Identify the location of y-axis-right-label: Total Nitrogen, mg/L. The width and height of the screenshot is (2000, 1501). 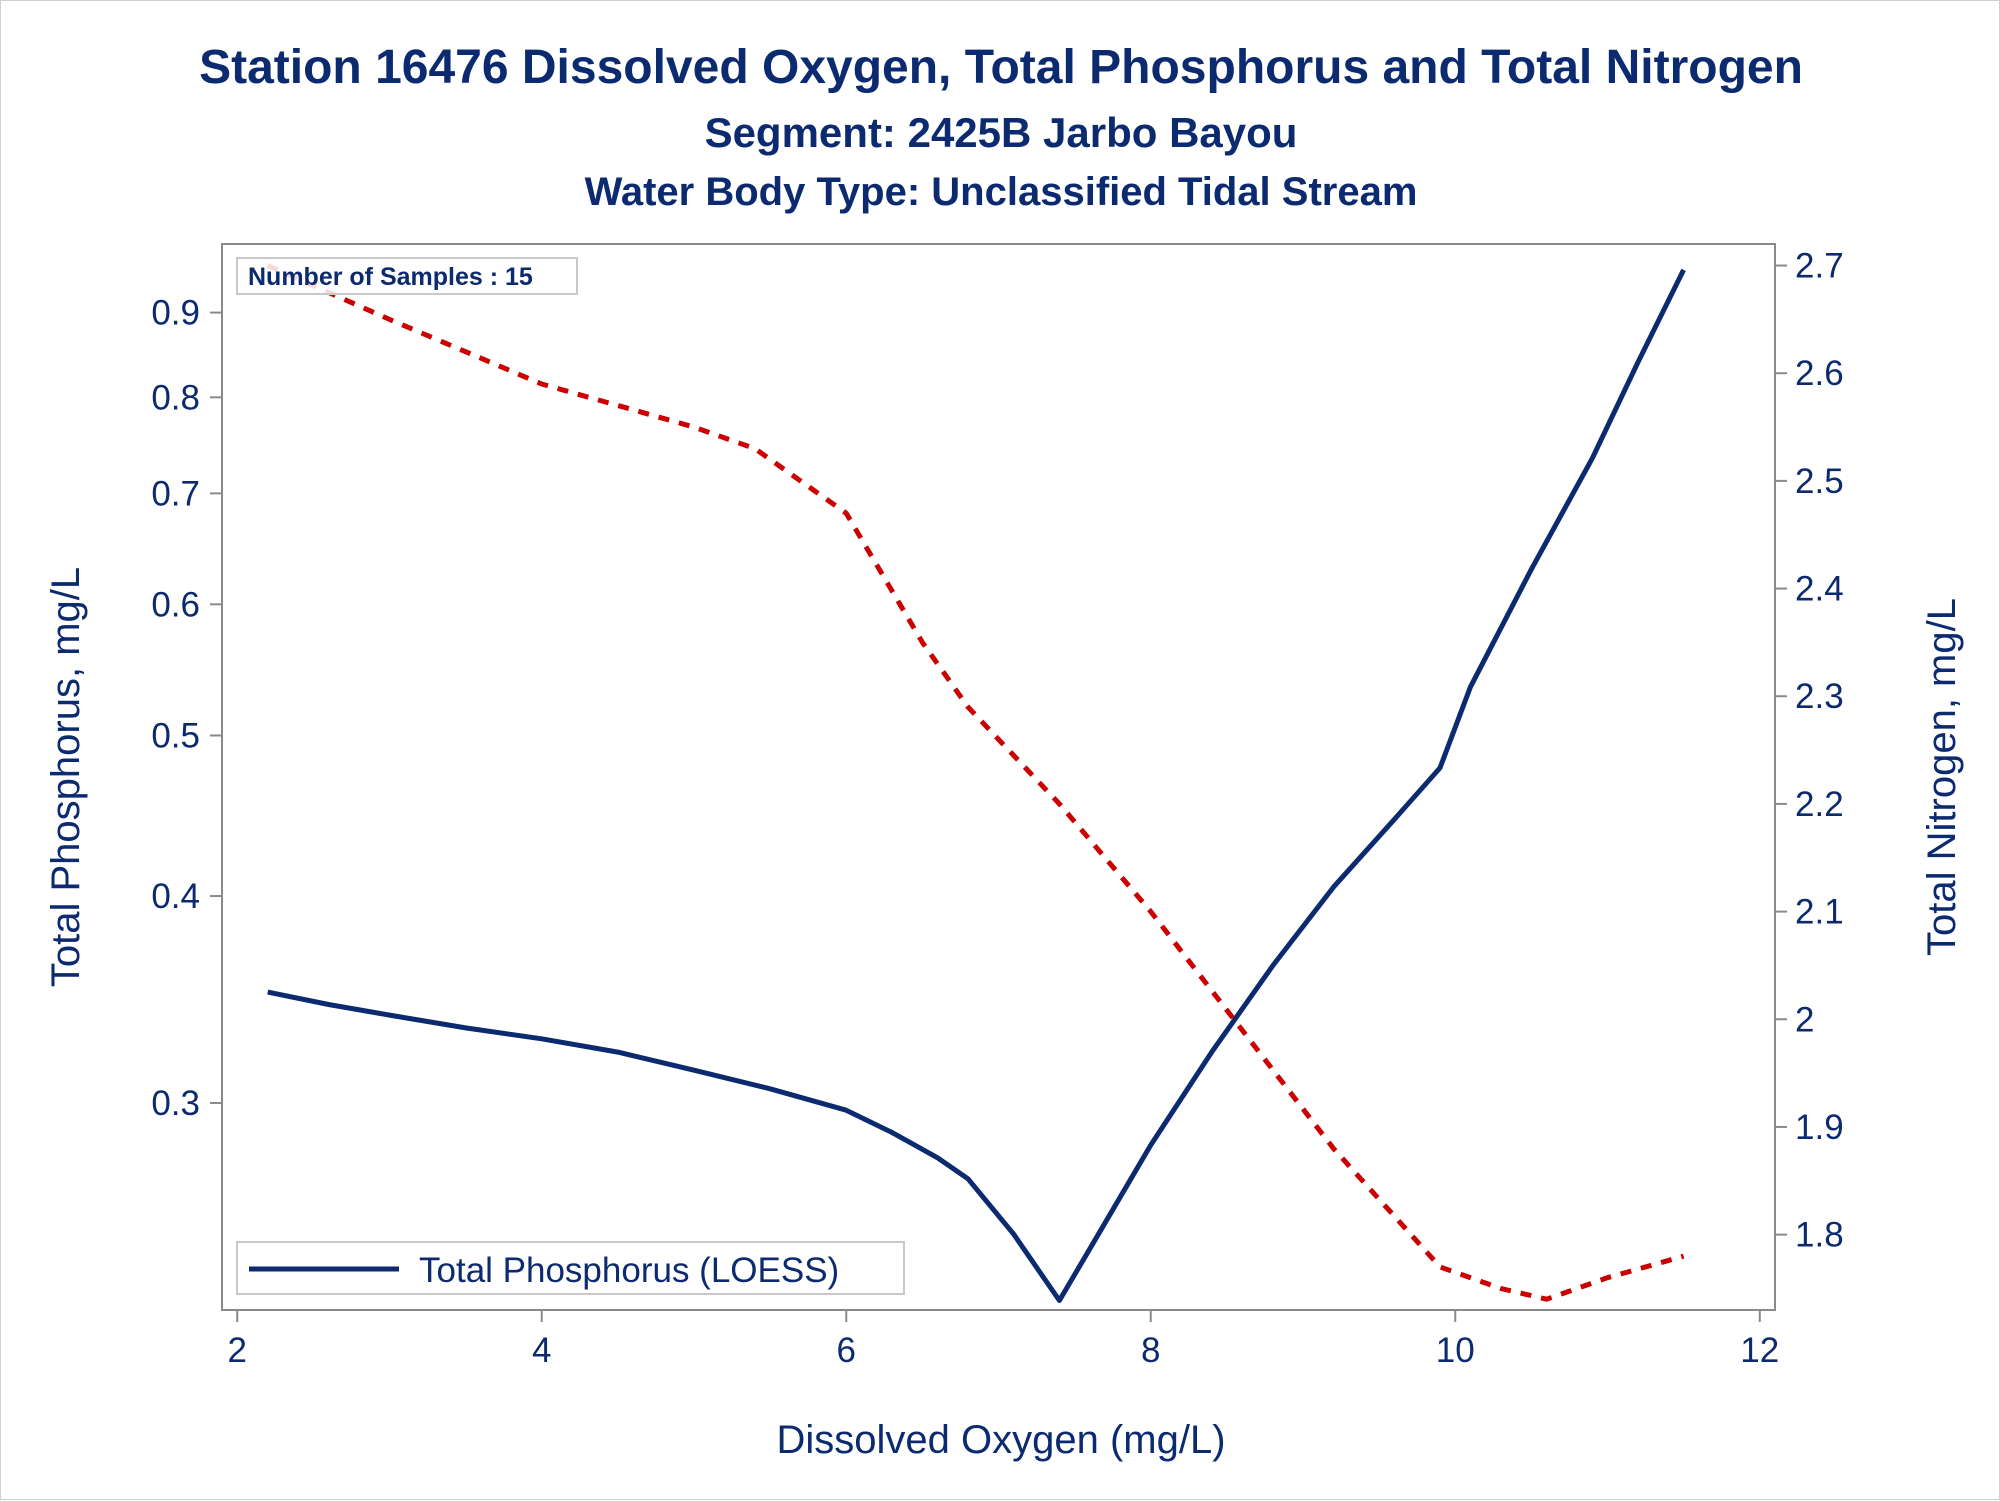
(1942, 777).